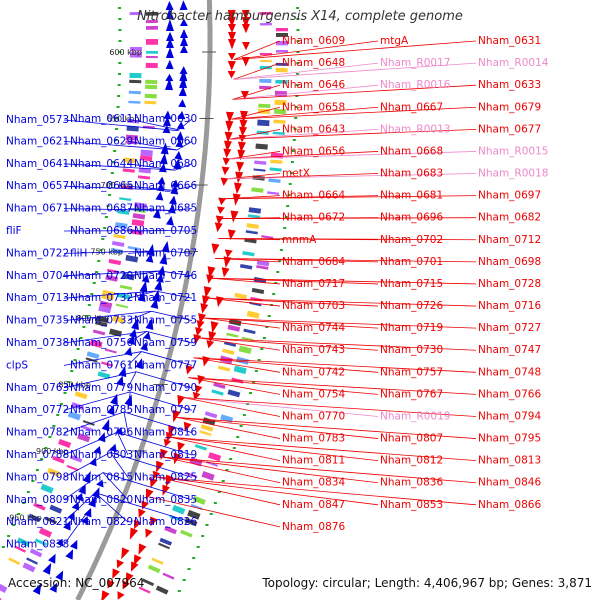 The image size is (600, 600). Describe the element at coordinates (415, 416) in the screenshot. I see `gene-label: Nham_R0019` at that location.